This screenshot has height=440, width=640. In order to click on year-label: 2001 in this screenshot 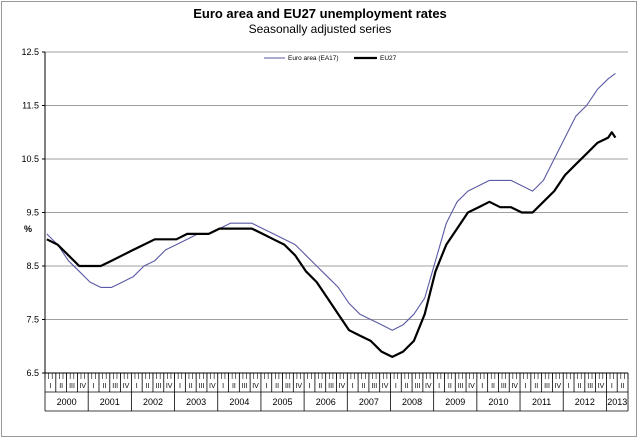, I will do `click(110, 402)`.